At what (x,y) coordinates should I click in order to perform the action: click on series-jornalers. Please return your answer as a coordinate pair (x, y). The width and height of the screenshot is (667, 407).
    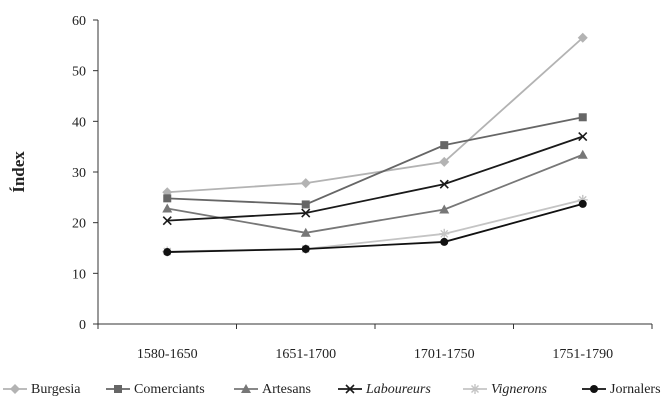
    Looking at the image, I should click on (375, 228).